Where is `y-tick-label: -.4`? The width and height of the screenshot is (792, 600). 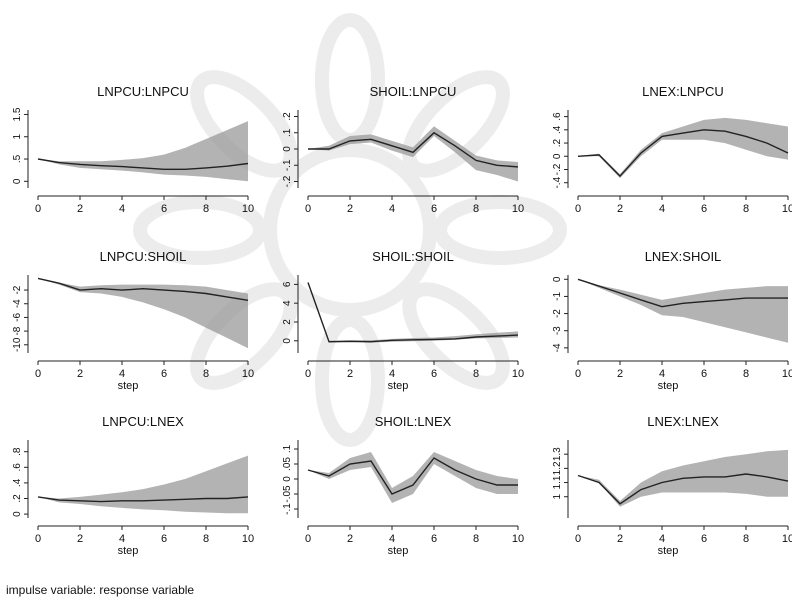 y-tick-label: -.4 is located at coordinates (557, 182).